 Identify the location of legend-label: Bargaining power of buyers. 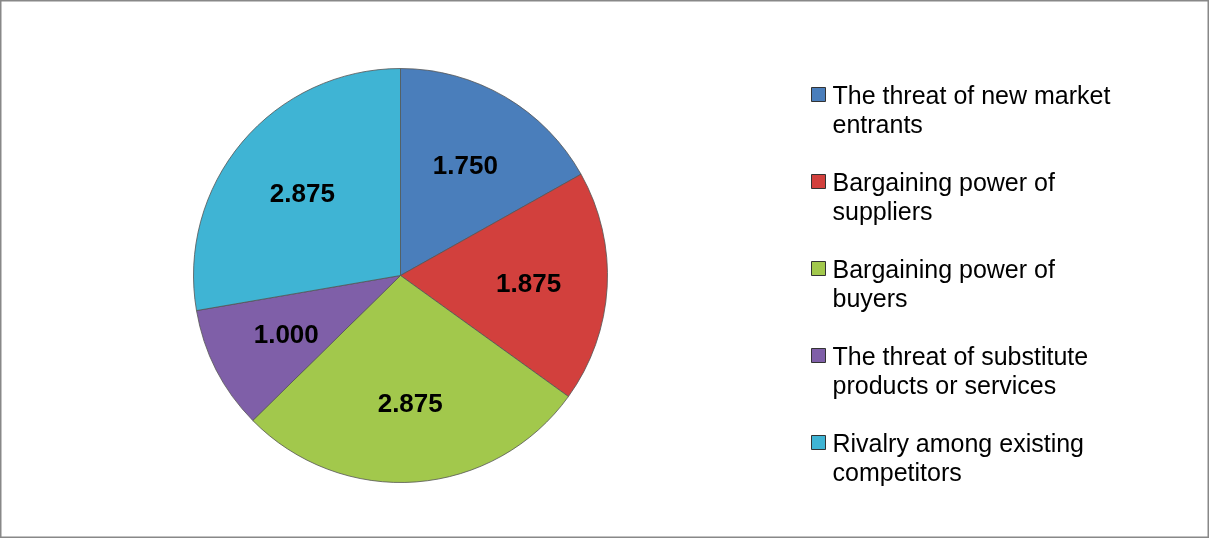
(943, 283).